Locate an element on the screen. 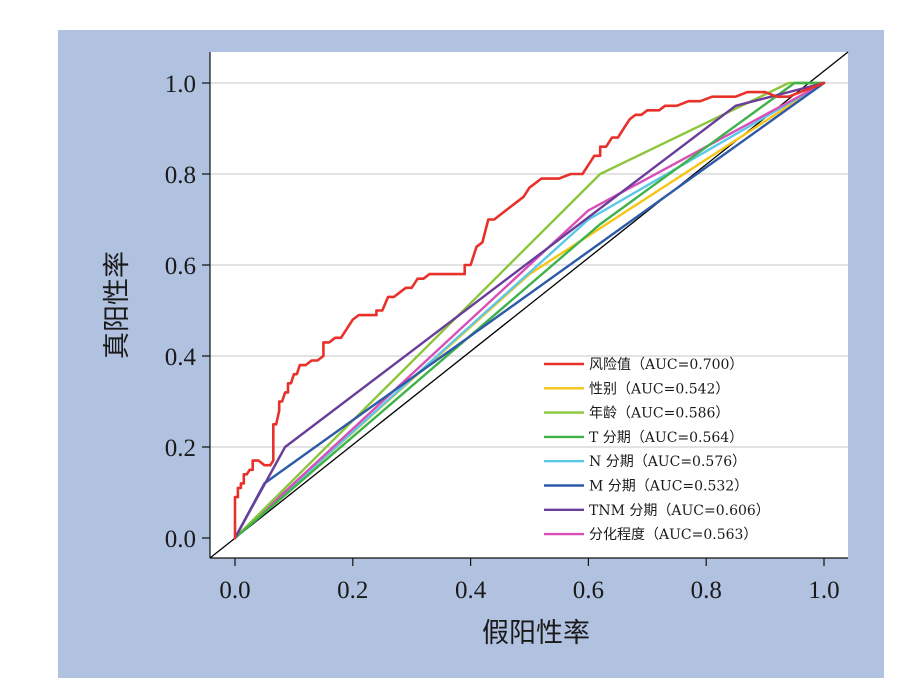 The width and height of the screenshot is (921, 691). y-tick-label-1: 0.2 is located at coordinates (180, 448).